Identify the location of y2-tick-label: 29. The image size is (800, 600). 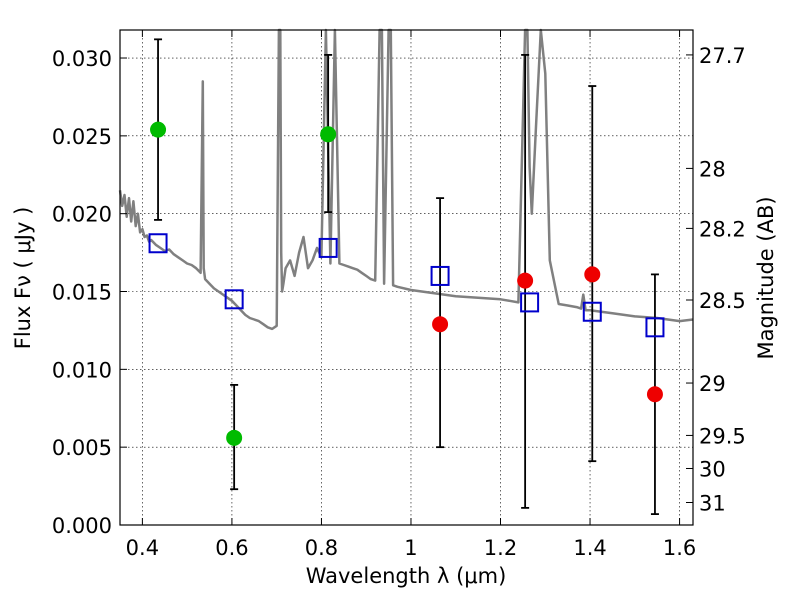
(712, 384).